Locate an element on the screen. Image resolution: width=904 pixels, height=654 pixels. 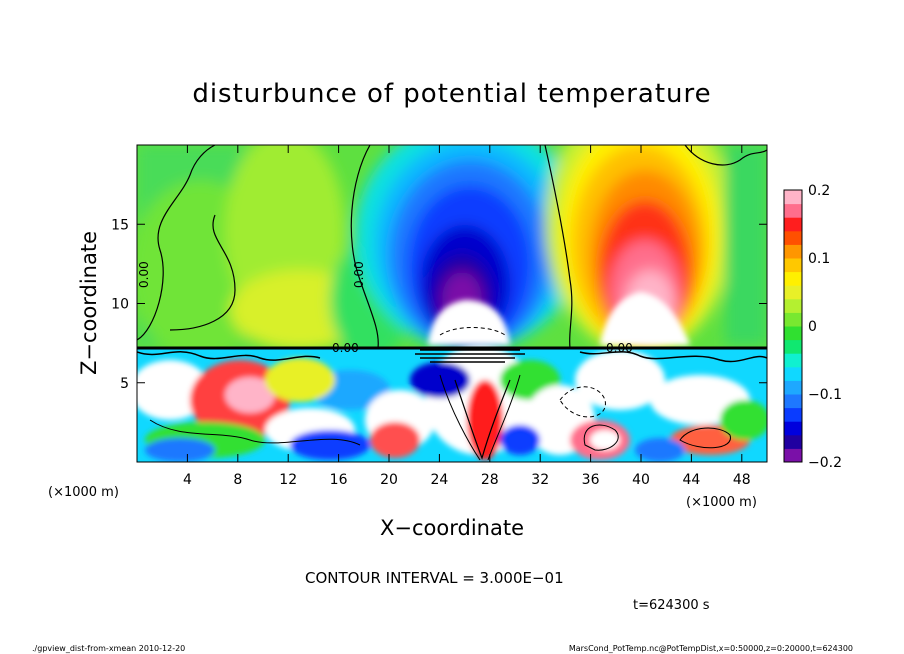
colorbar-tick-label: 0 is located at coordinates (812, 327).